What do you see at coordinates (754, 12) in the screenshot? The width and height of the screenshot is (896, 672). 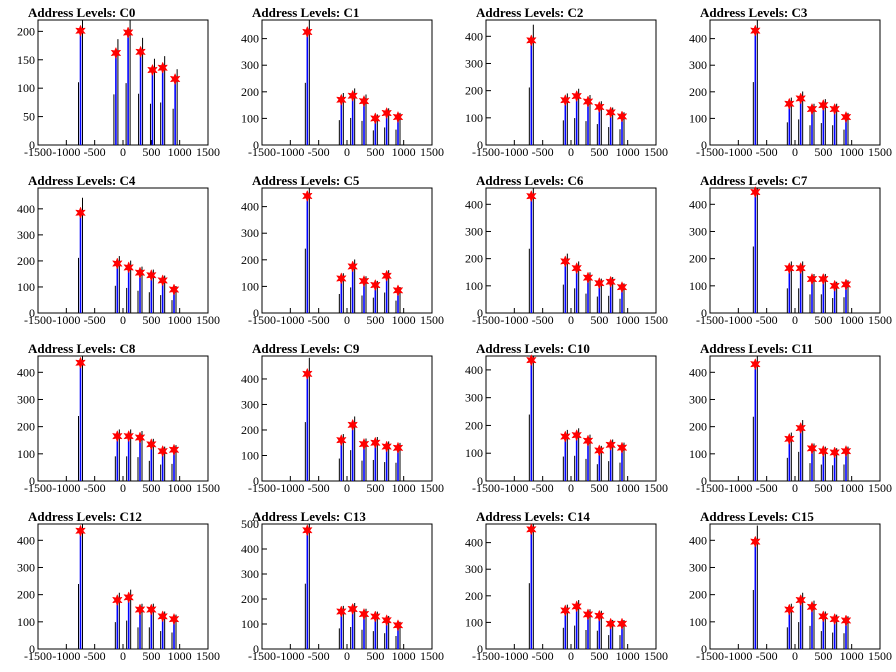 I see `panel-title: Address Levels: C3` at bounding box center [754, 12].